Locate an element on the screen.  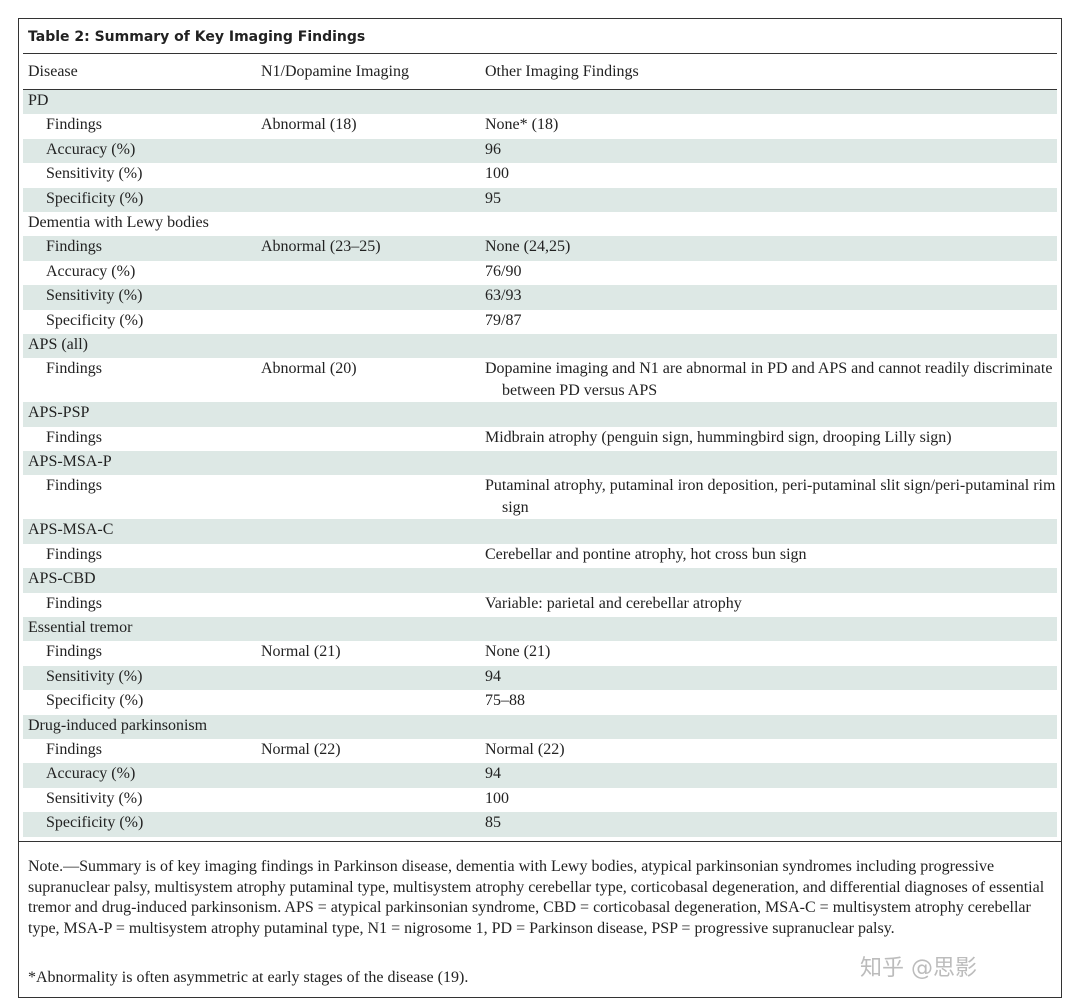
table-row: APS-CBD is located at coordinates (540, 580).